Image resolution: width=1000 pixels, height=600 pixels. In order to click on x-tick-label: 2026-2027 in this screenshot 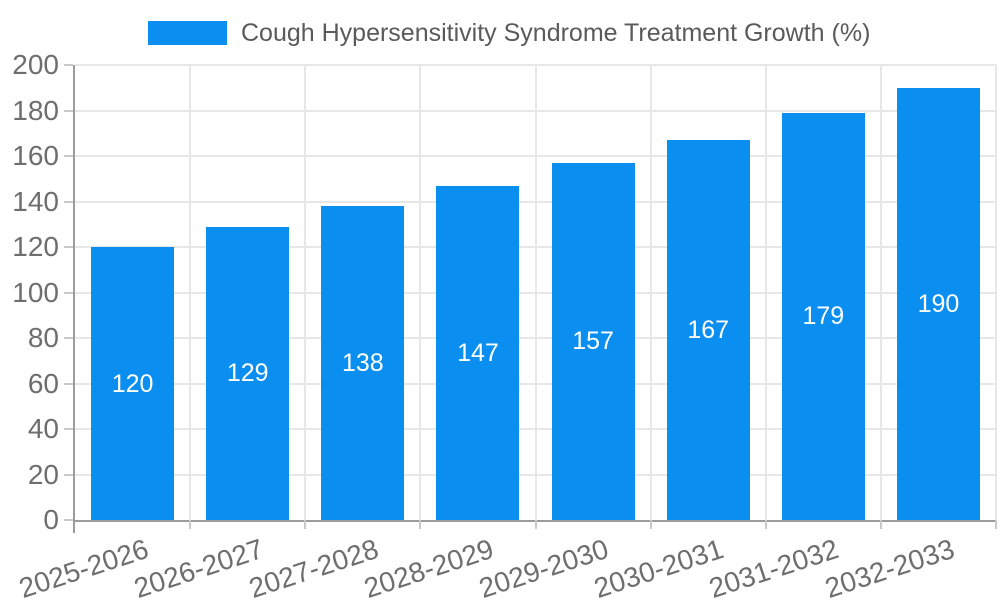, I will do `click(198, 566)`.